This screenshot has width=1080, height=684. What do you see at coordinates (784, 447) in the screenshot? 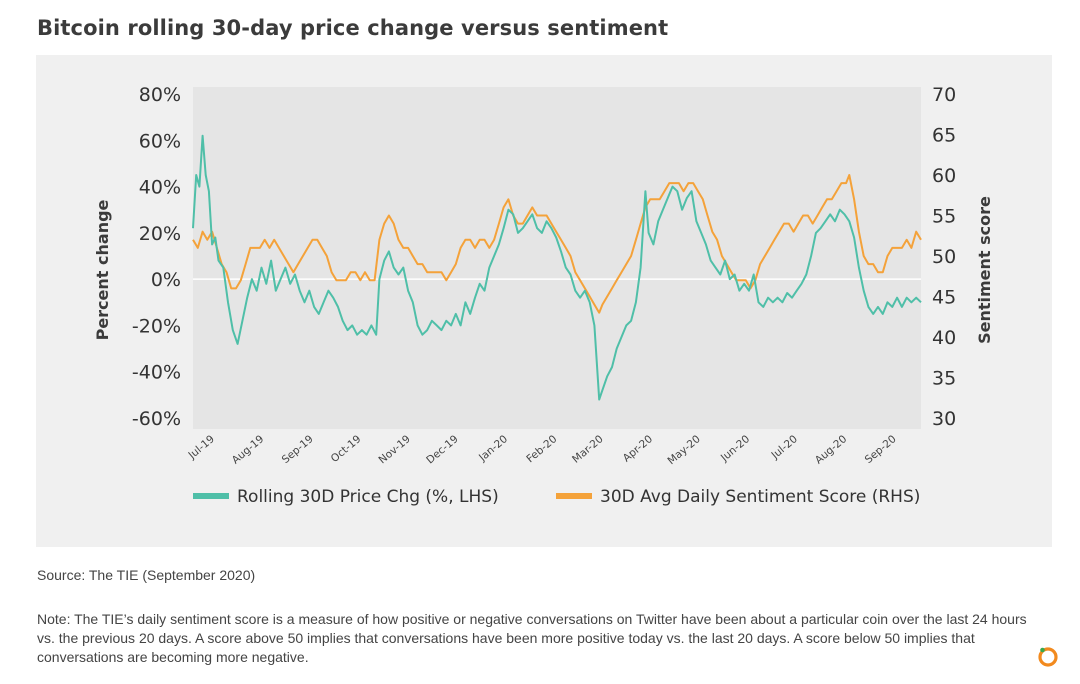
I see `x-tick-label: Jul-20` at bounding box center [784, 447].